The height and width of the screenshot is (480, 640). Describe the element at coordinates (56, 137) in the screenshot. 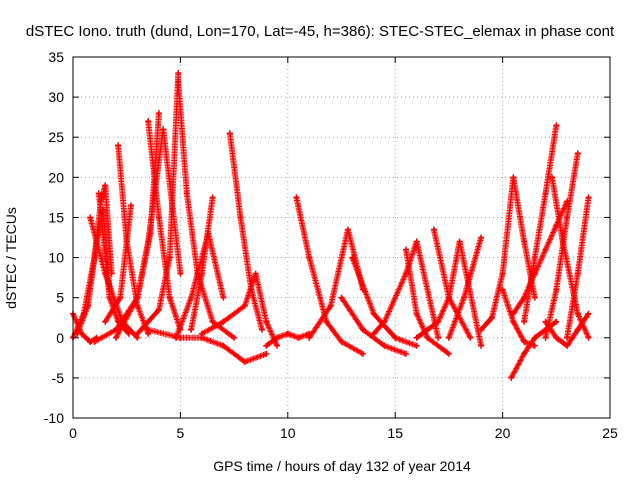

I see `y-tick-label: 25` at that location.